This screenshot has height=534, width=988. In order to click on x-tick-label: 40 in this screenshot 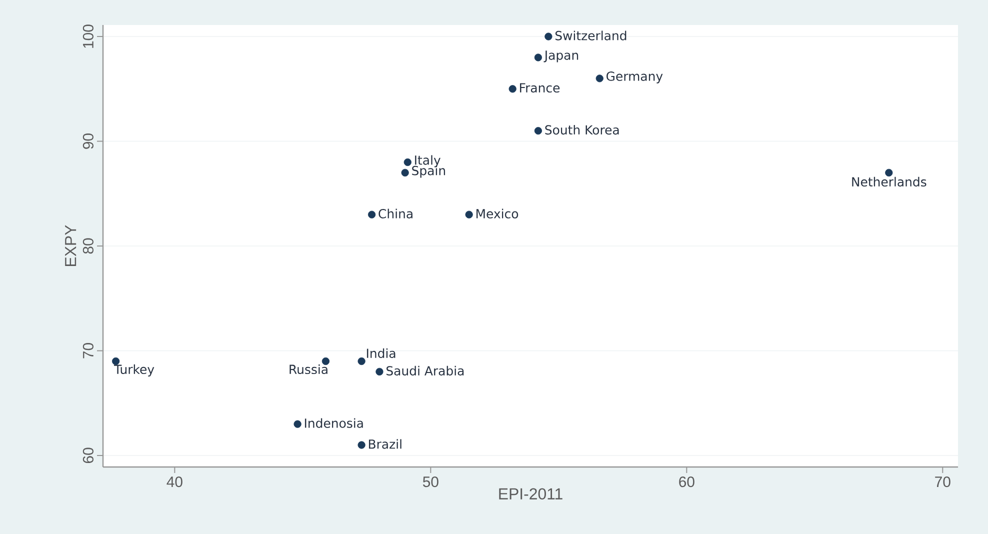, I will do `click(174, 482)`.